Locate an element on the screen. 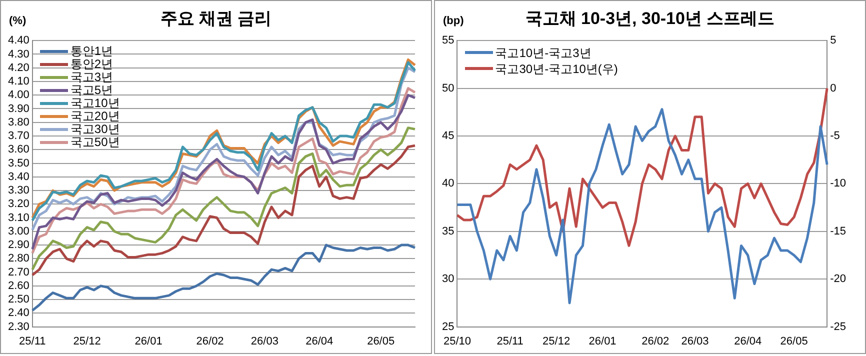 This screenshot has width=866, height=356. y2-tick-label: 5 is located at coordinates (833, 40).